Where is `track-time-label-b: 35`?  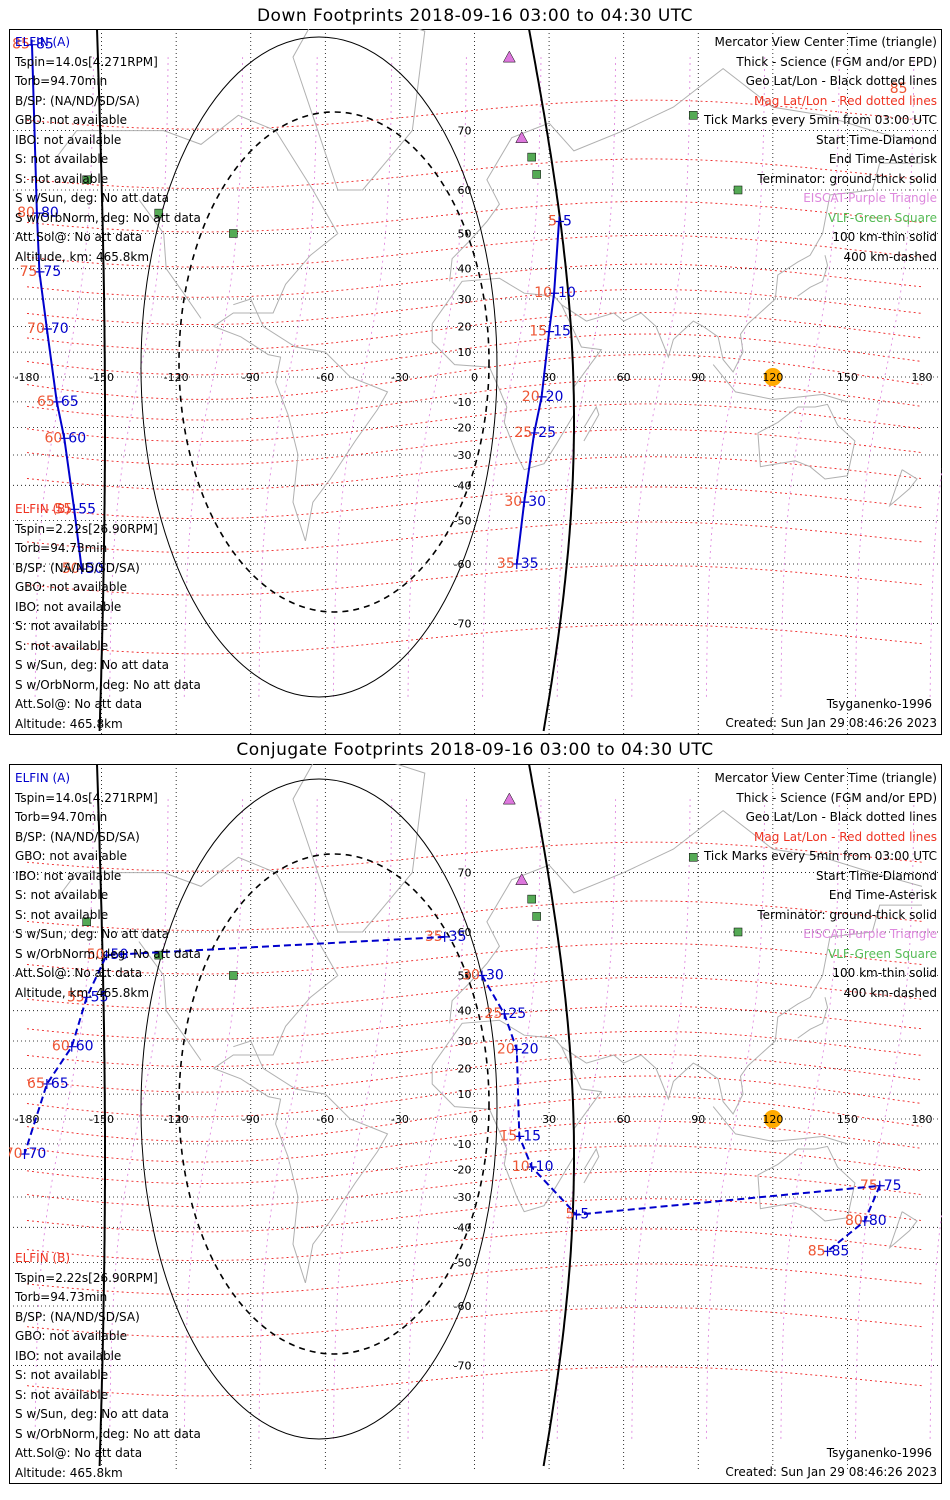 track-time-label-b: 35 is located at coordinates (434, 937).